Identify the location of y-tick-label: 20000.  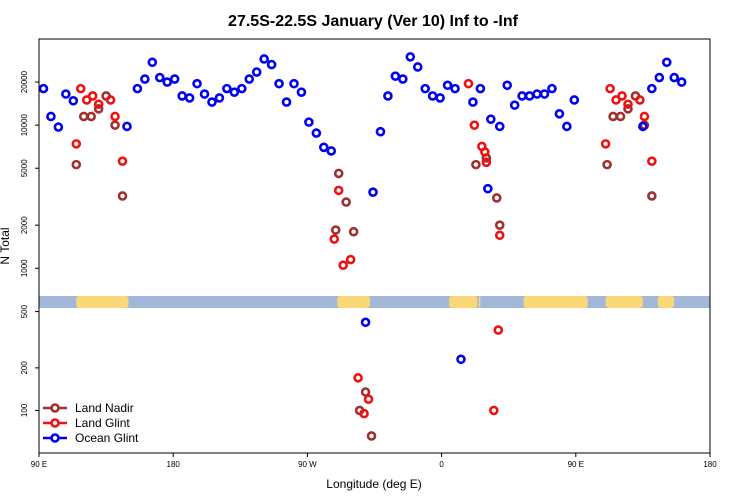
(24, 81).